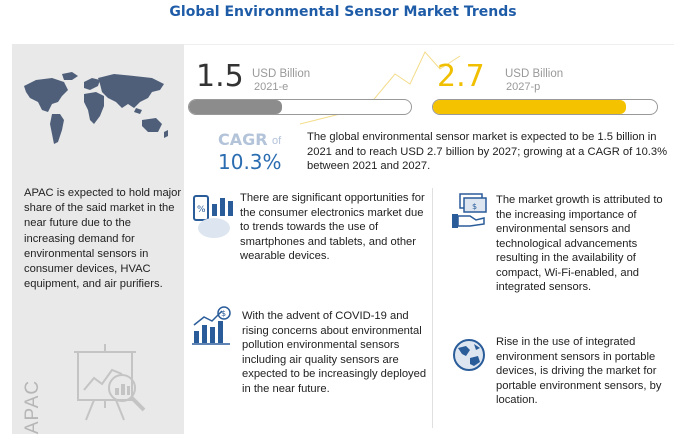  I want to click on globe-icon, so click(469, 355).